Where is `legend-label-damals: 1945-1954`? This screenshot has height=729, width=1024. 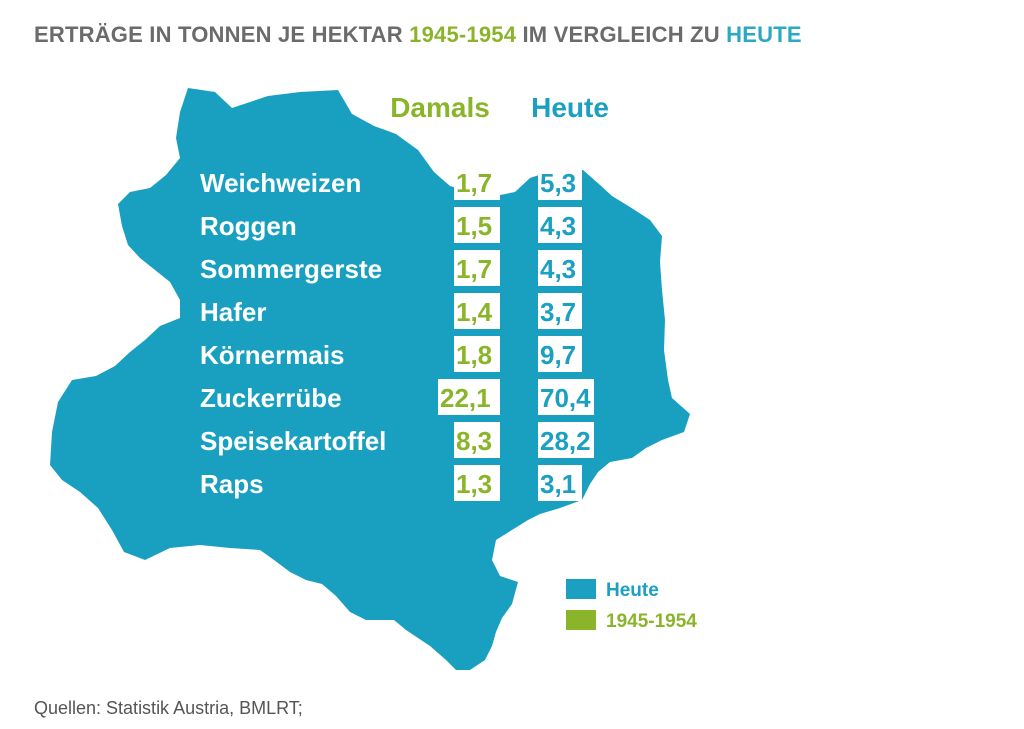 legend-label-damals: 1945-1954 is located at coordinates (651, 621).